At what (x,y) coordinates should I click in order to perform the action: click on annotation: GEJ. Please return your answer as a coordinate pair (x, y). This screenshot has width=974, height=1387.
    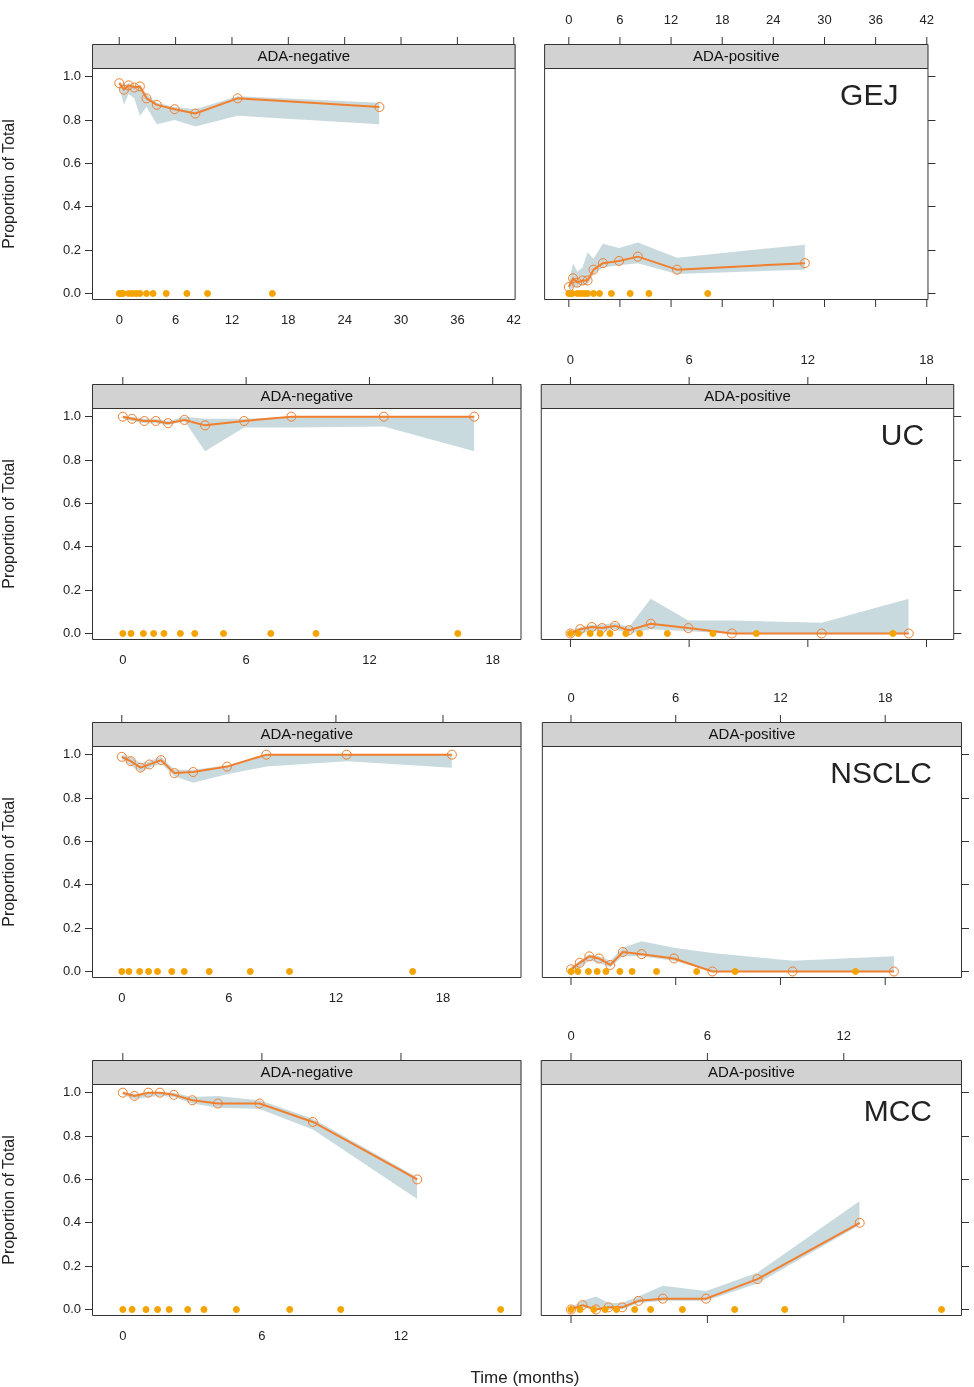
    Looking at the image, I should click on (869, 95).